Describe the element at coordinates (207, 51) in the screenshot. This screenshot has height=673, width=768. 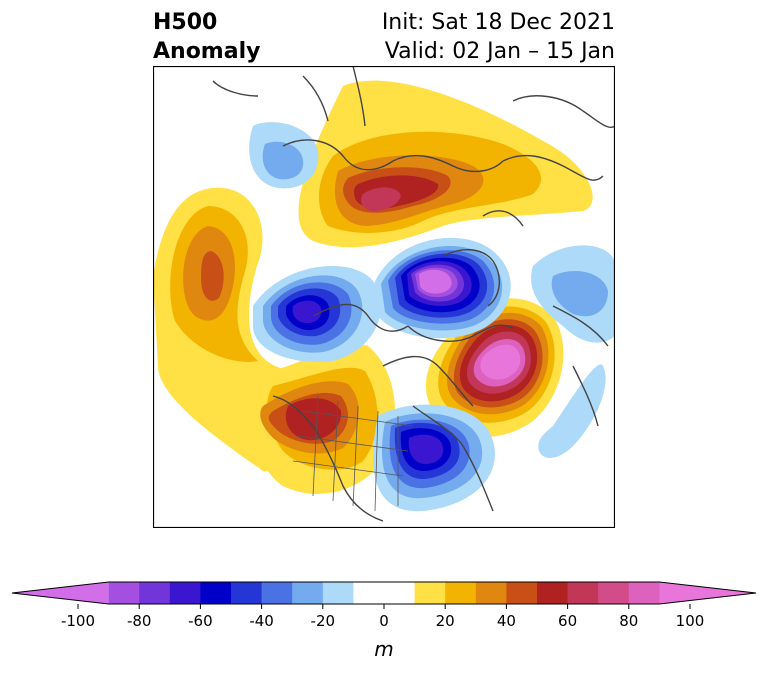
I see `title-field-type: Anomaly` at that location.